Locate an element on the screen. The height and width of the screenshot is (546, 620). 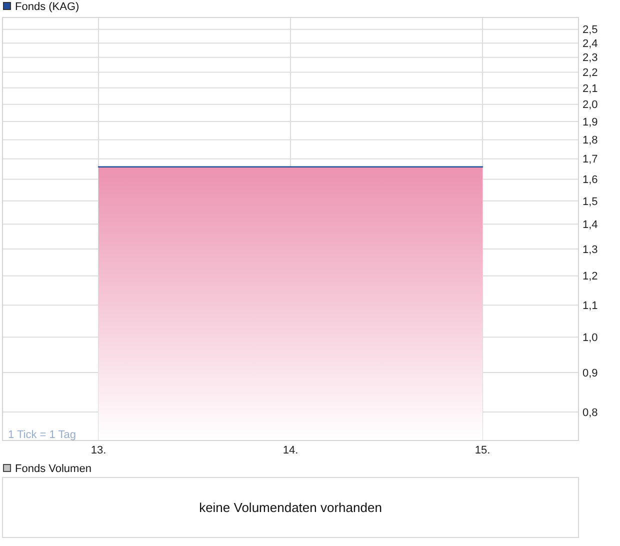
y-tick-label: 1,4 is located at coordinates (590, 224).